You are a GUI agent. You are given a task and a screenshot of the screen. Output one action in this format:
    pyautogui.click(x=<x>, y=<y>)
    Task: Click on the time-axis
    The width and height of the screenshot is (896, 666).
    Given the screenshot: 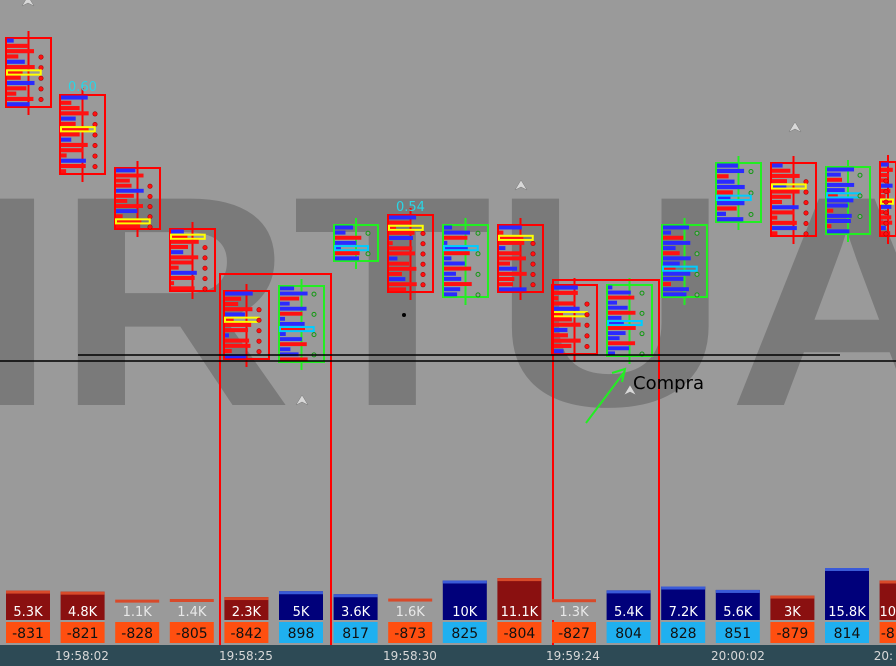 What is the action you would take?
    pyautogui.click(x=448, y=655)
    